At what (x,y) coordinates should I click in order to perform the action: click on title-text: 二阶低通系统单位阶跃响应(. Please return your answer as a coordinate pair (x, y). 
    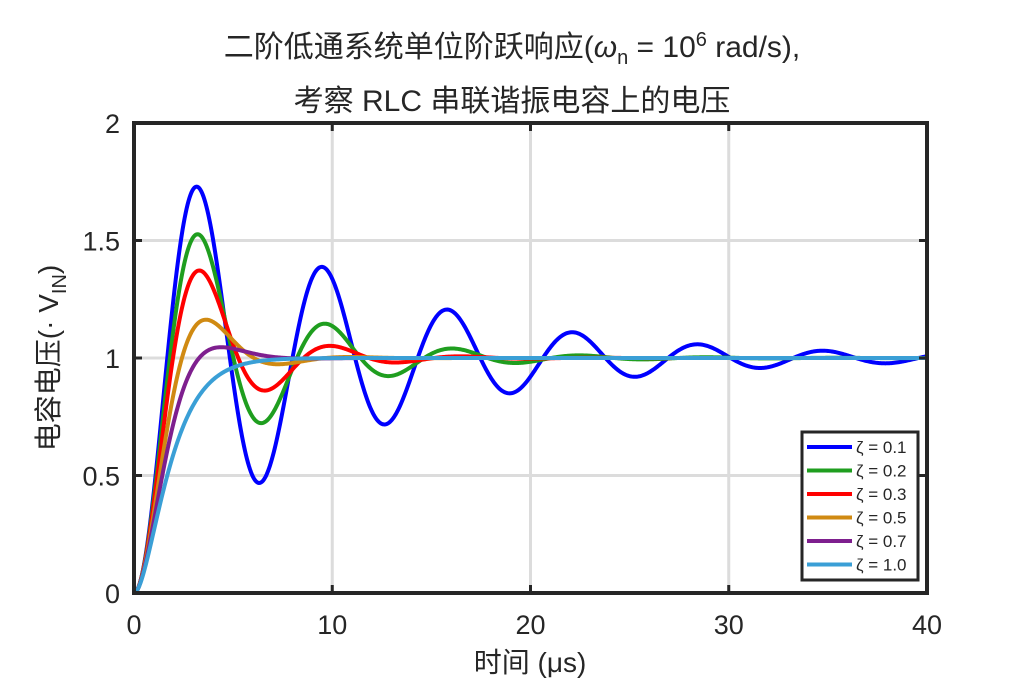
    Looking at the image, I should click on (408, 47).